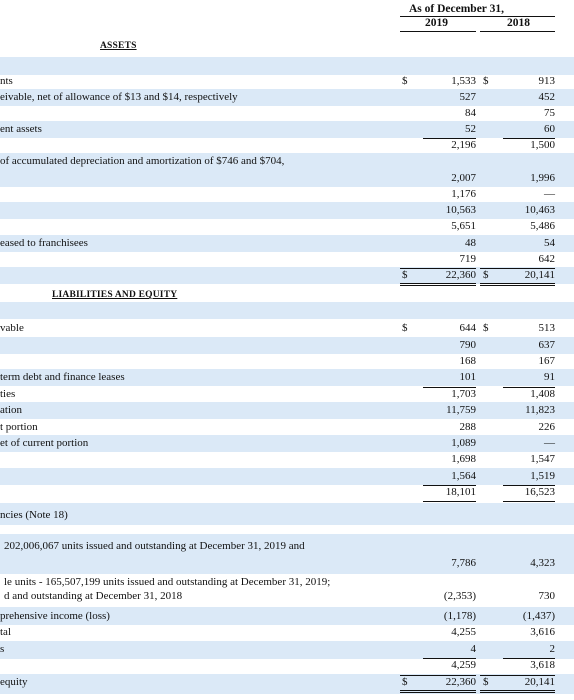 The width and height of the screenshot is (574, 700). What do you see at coordinates (55, 616) in the screenshot?
I see `line-item-label: prehensive income (loss)` at bounding box center [55, 616].